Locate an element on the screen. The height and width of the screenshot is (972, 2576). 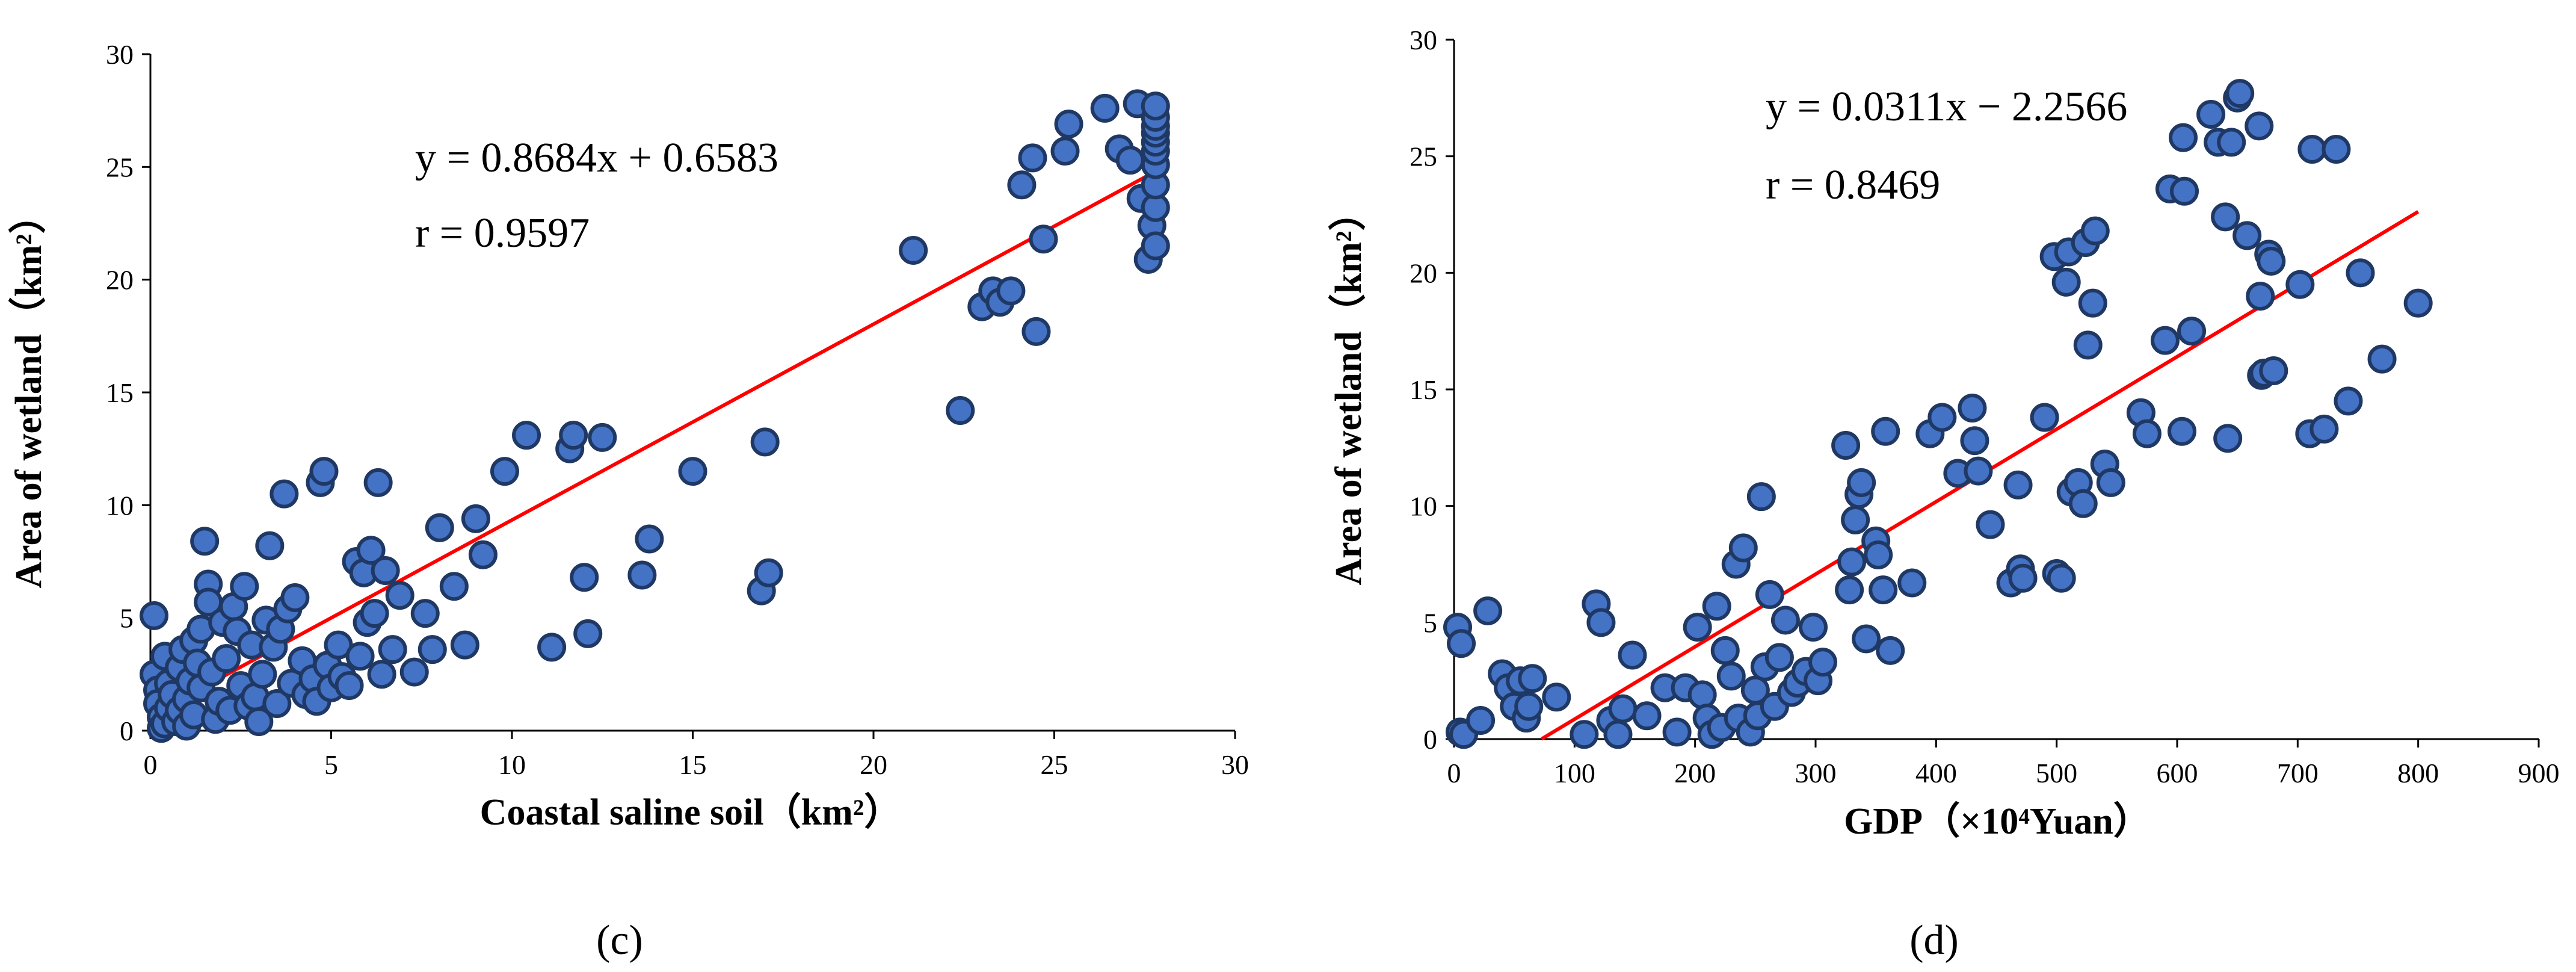
panel-label: (d) is located at coordinates (1934, 940).